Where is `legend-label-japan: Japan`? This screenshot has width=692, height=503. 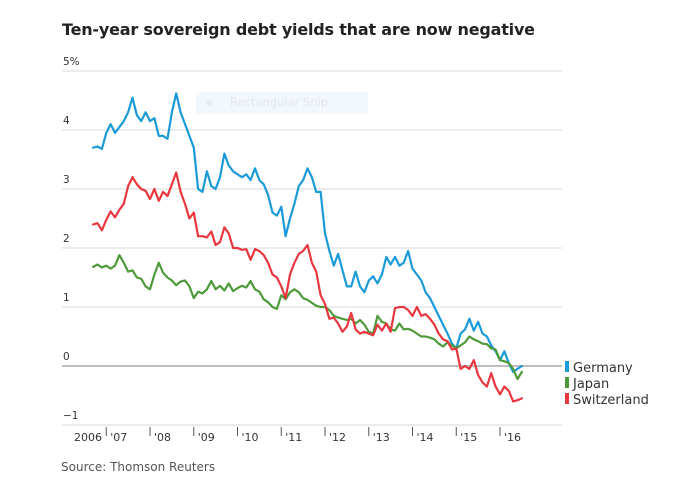
legend-label-japan: Japan is located at coordinates (590, 384).